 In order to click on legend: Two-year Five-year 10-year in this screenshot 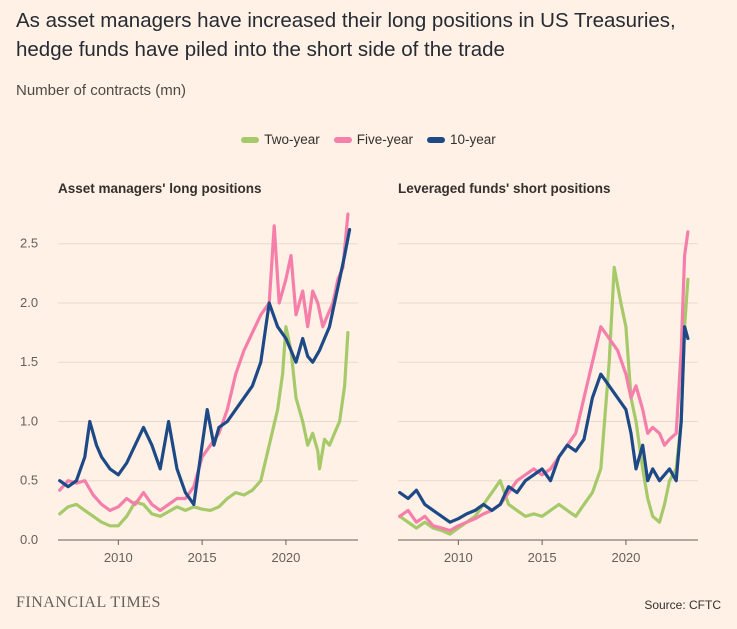, I will do `click(368, 139)`.